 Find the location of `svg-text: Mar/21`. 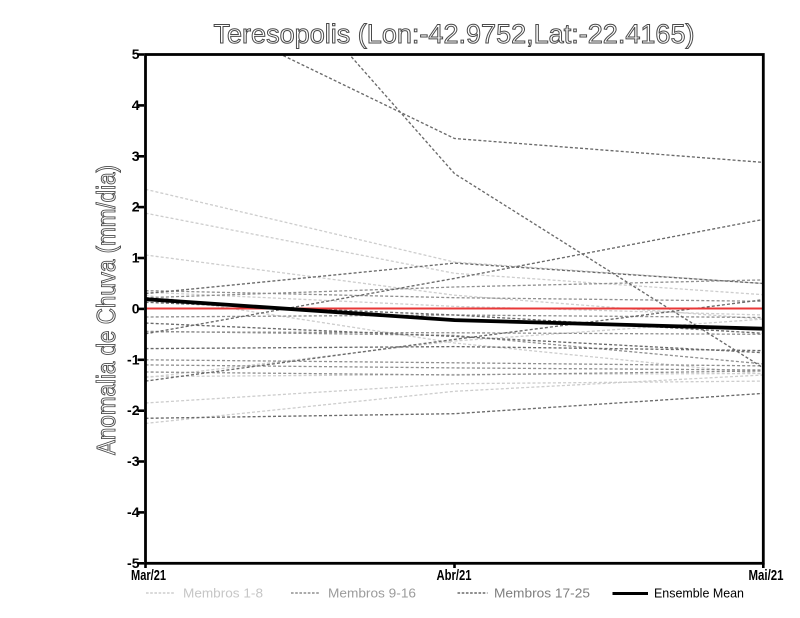

svg-text: Mar/21 is located at coordinates (148, 575).